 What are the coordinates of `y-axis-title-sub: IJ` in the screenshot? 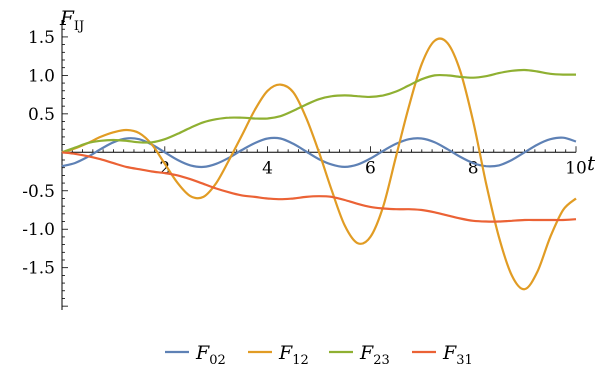 It's located at (79, 26).